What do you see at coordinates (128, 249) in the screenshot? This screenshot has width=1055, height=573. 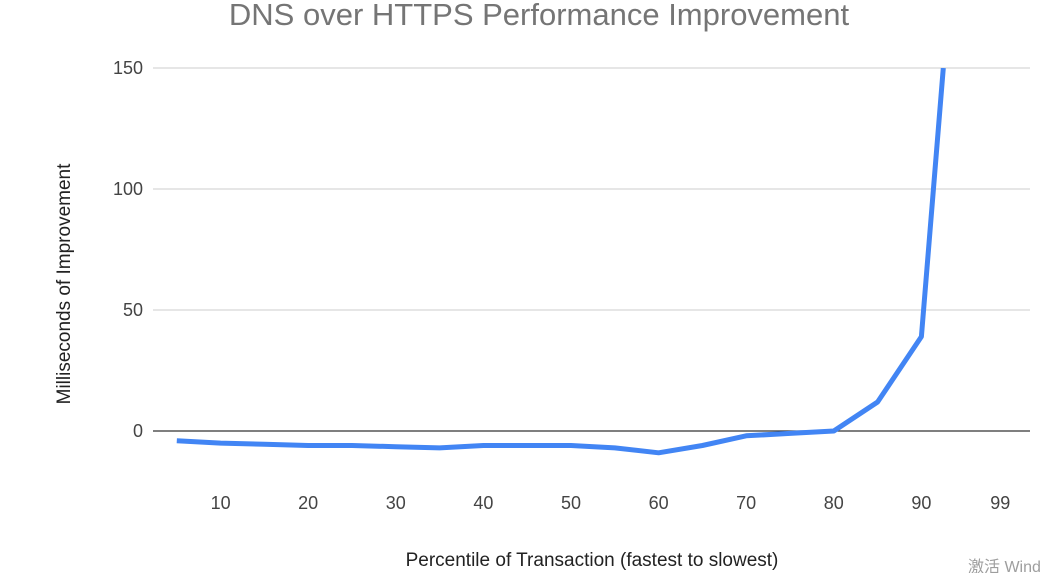 I see `y-axis-ticks: 0 50 100 150` at bounding box center [128, 249].